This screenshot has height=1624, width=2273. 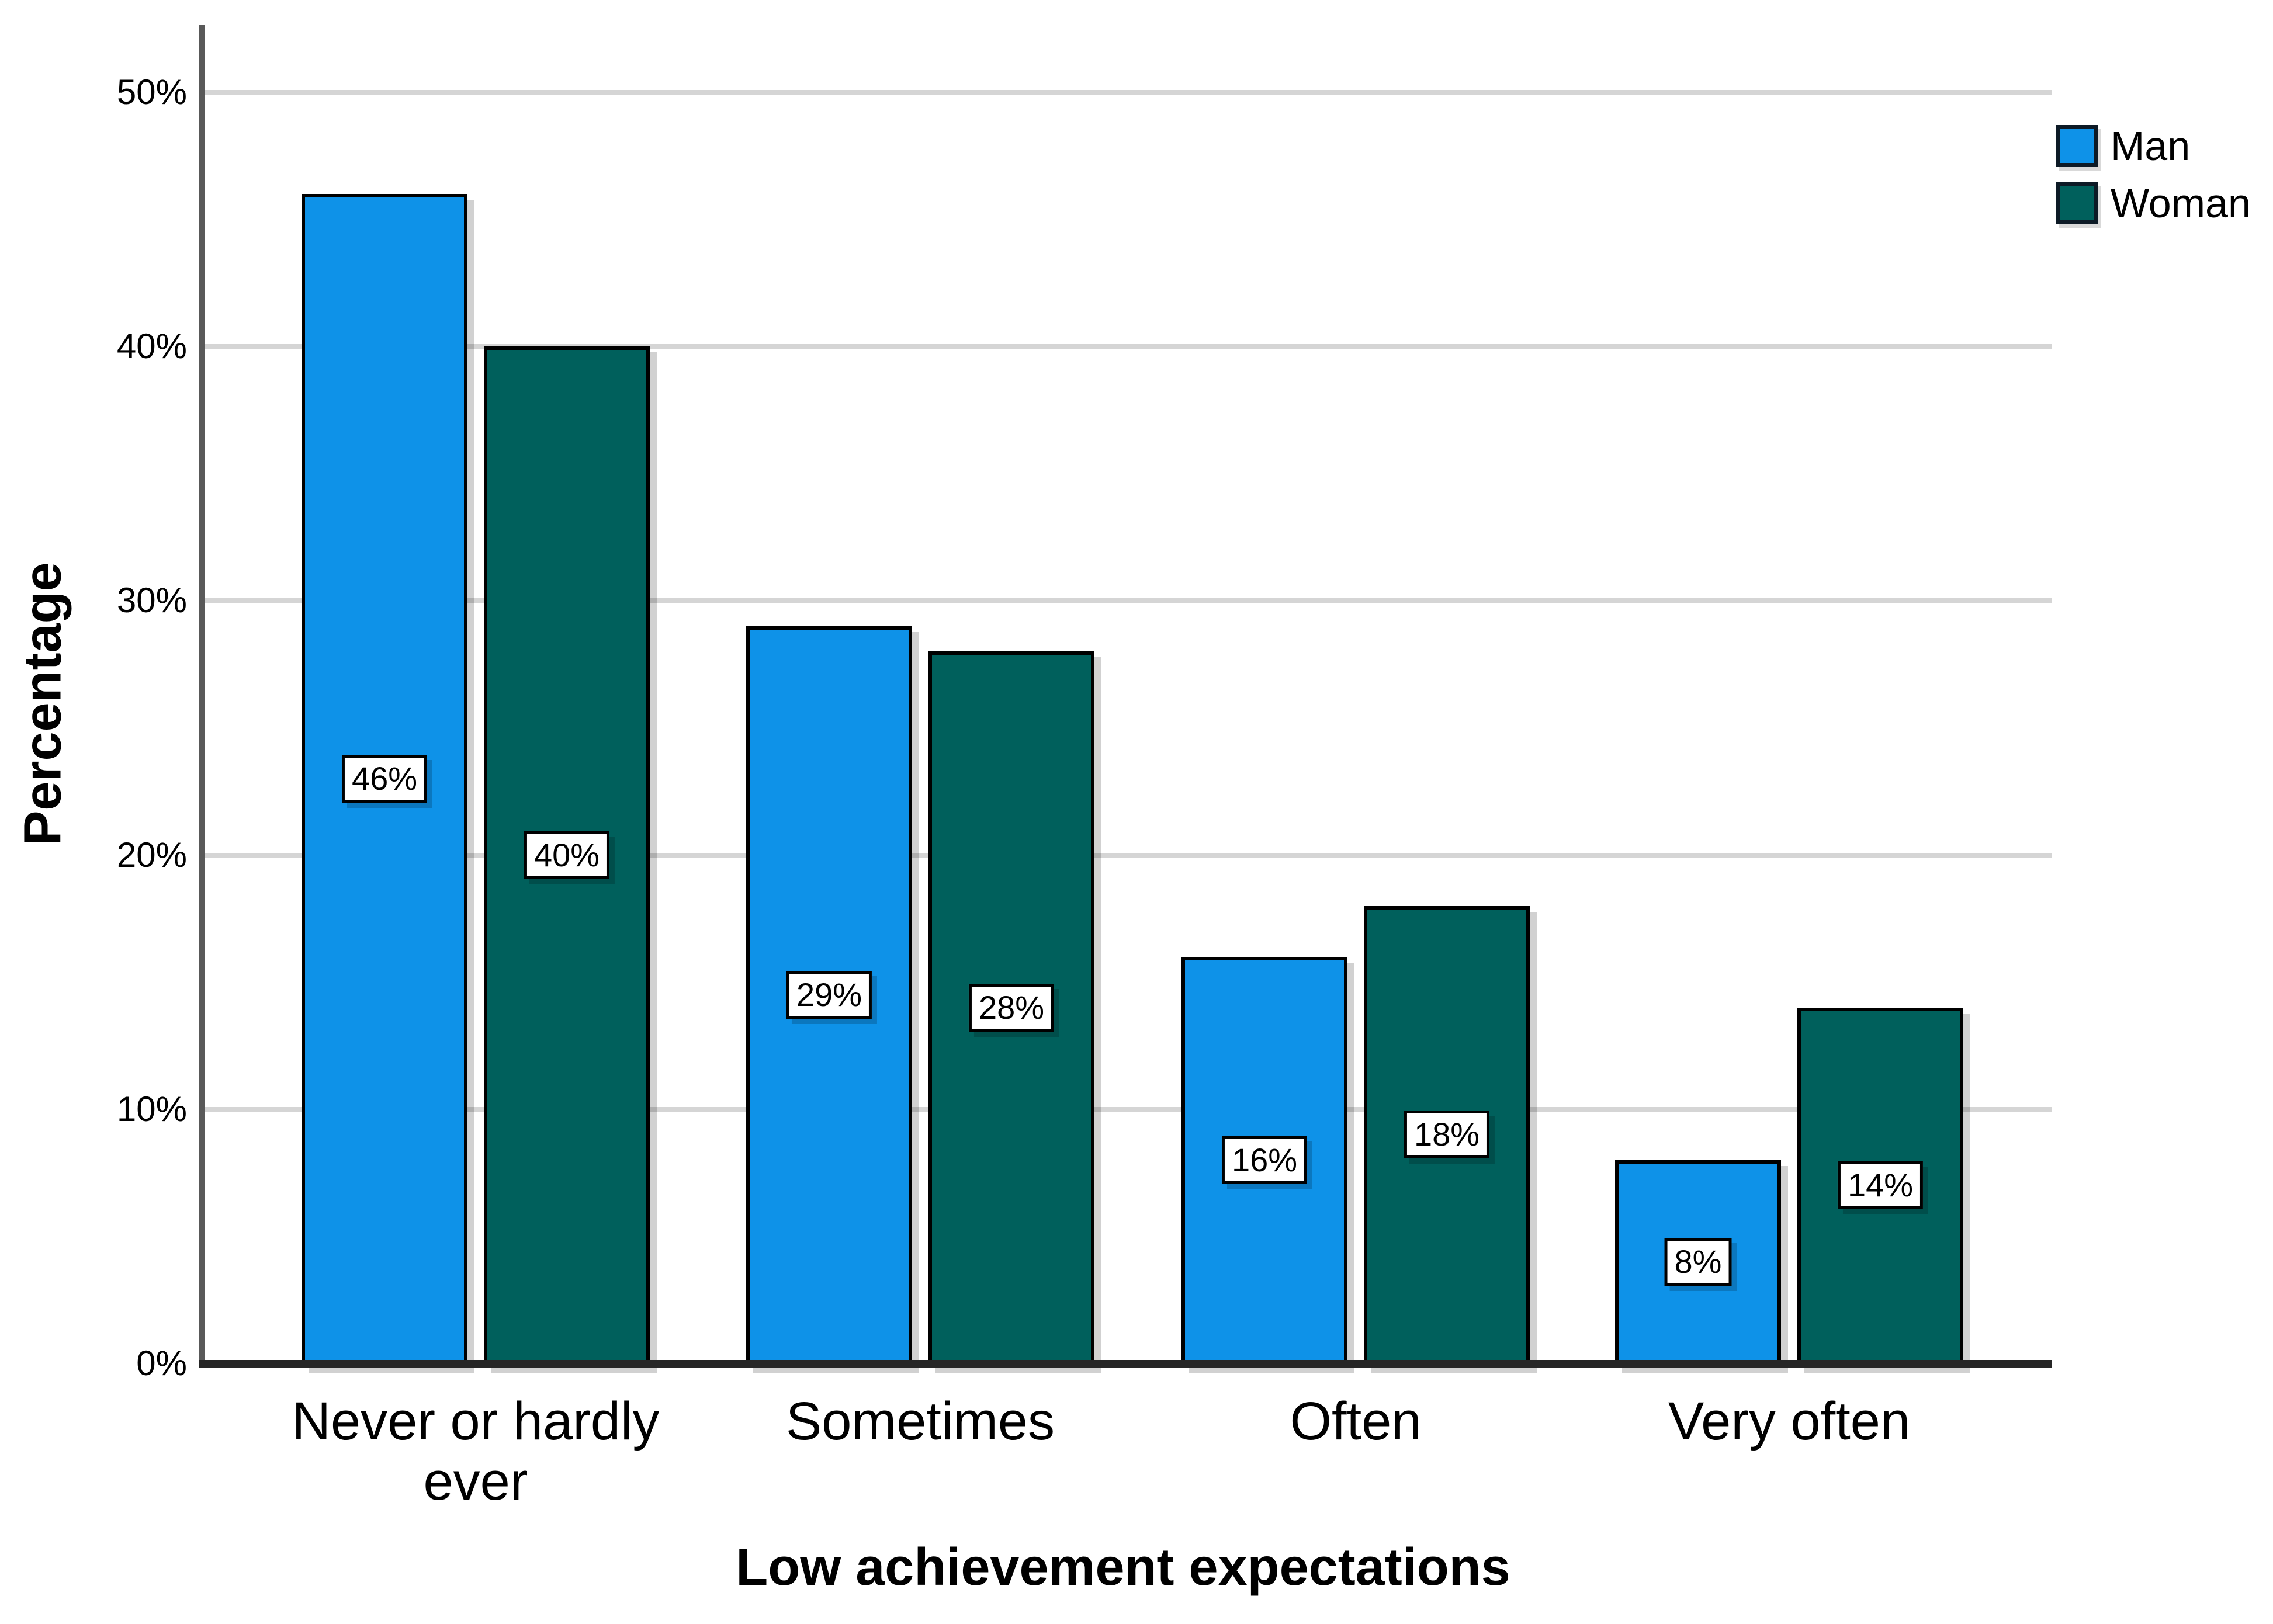 What do you see at coordinates (1698, 1262) in the screenshot?
I see `value-label-man-very-often: 8%` at bounding box center [1698, 1262].